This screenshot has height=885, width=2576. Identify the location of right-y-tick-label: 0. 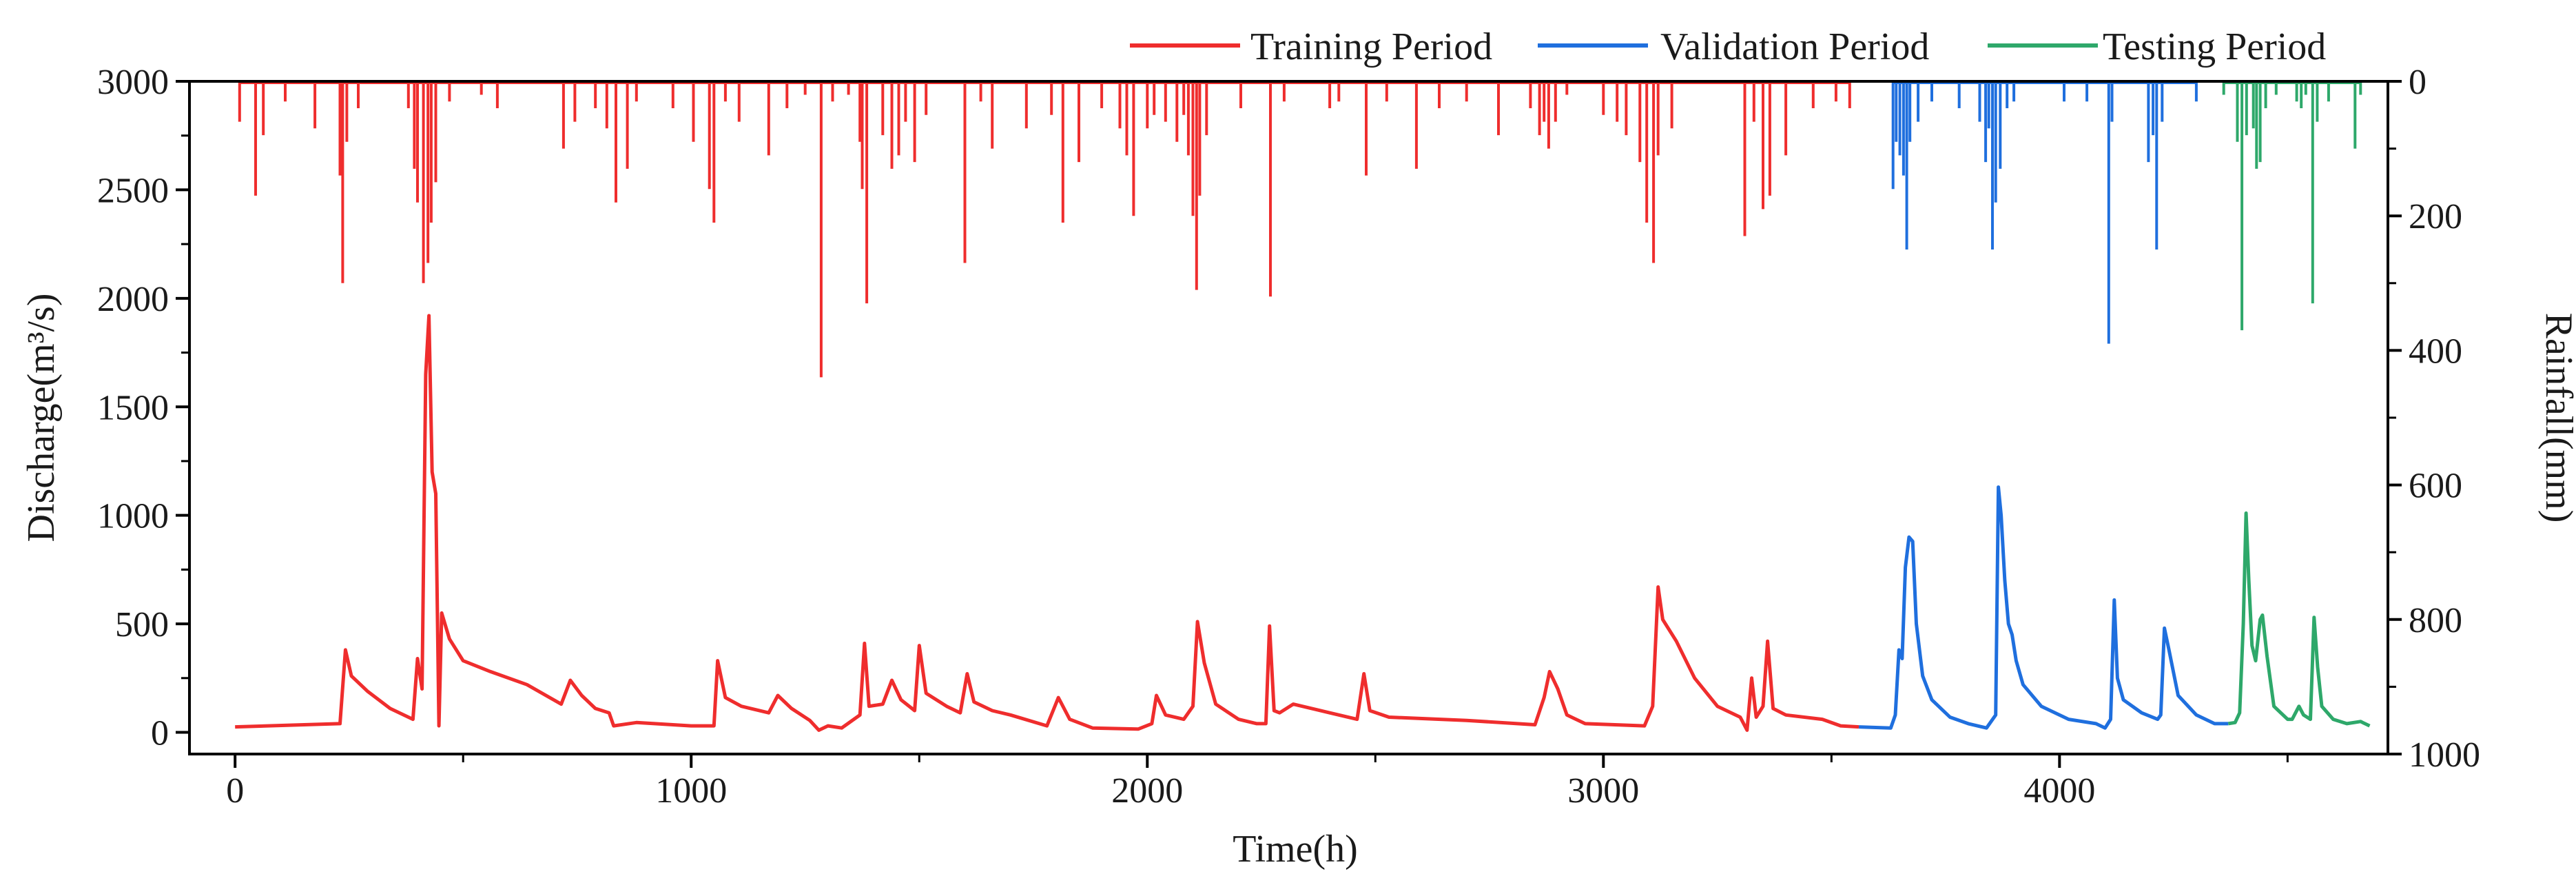
(2417, 82).